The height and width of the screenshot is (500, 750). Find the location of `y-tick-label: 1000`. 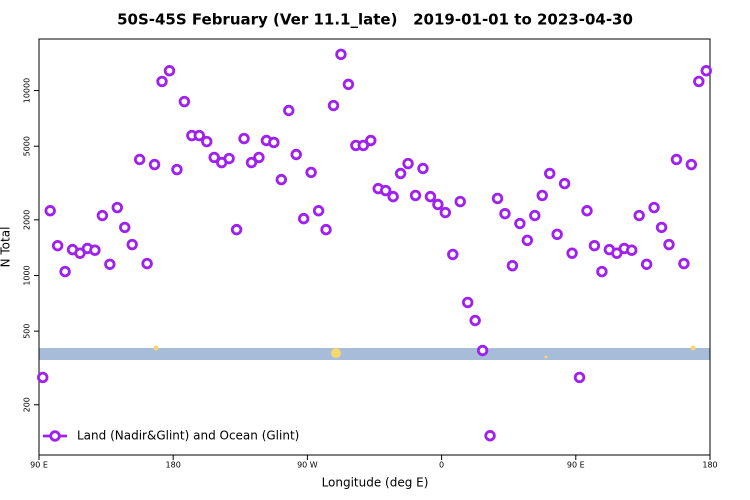

y-tick-label: 1000 is located at coordinates (27, 275).